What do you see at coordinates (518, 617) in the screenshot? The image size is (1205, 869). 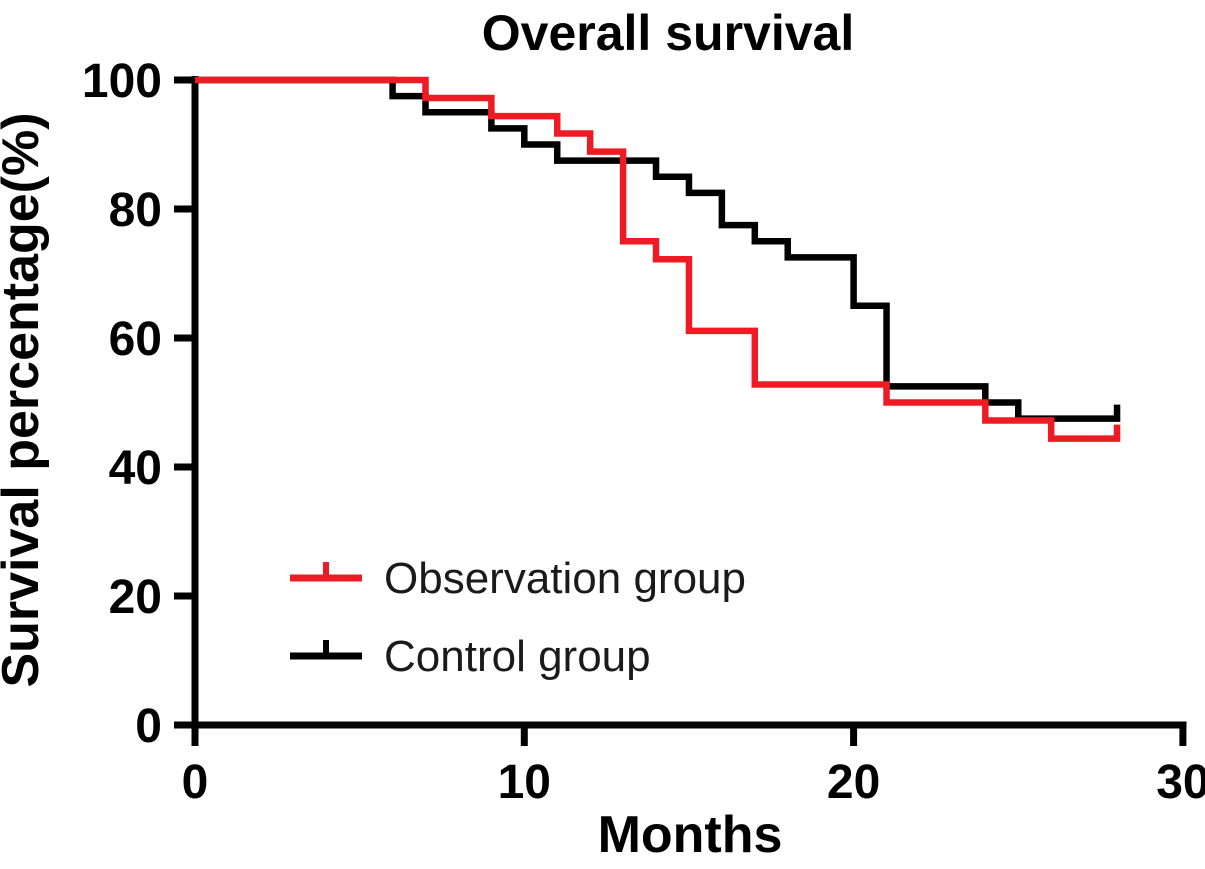 I see `legend: Observation group Control group` at bounding box center [518, 617].